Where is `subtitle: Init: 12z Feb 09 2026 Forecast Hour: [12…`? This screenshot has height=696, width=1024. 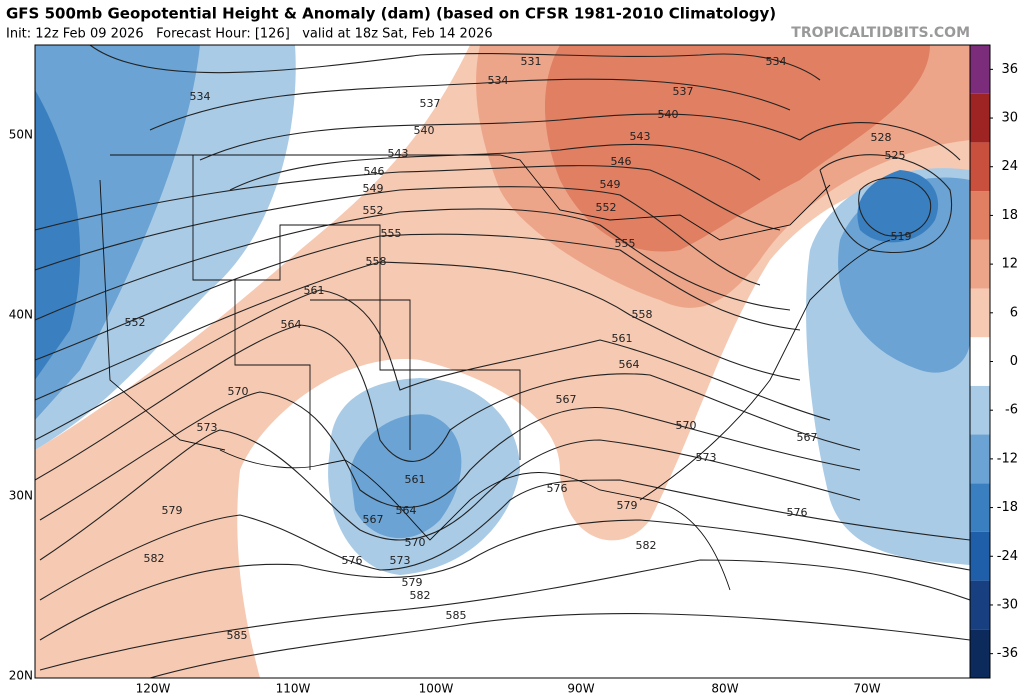
subtitle: Init: 12z Feb 09 2026 Forecast Hour: [12… is located at coordinates (249, 34).